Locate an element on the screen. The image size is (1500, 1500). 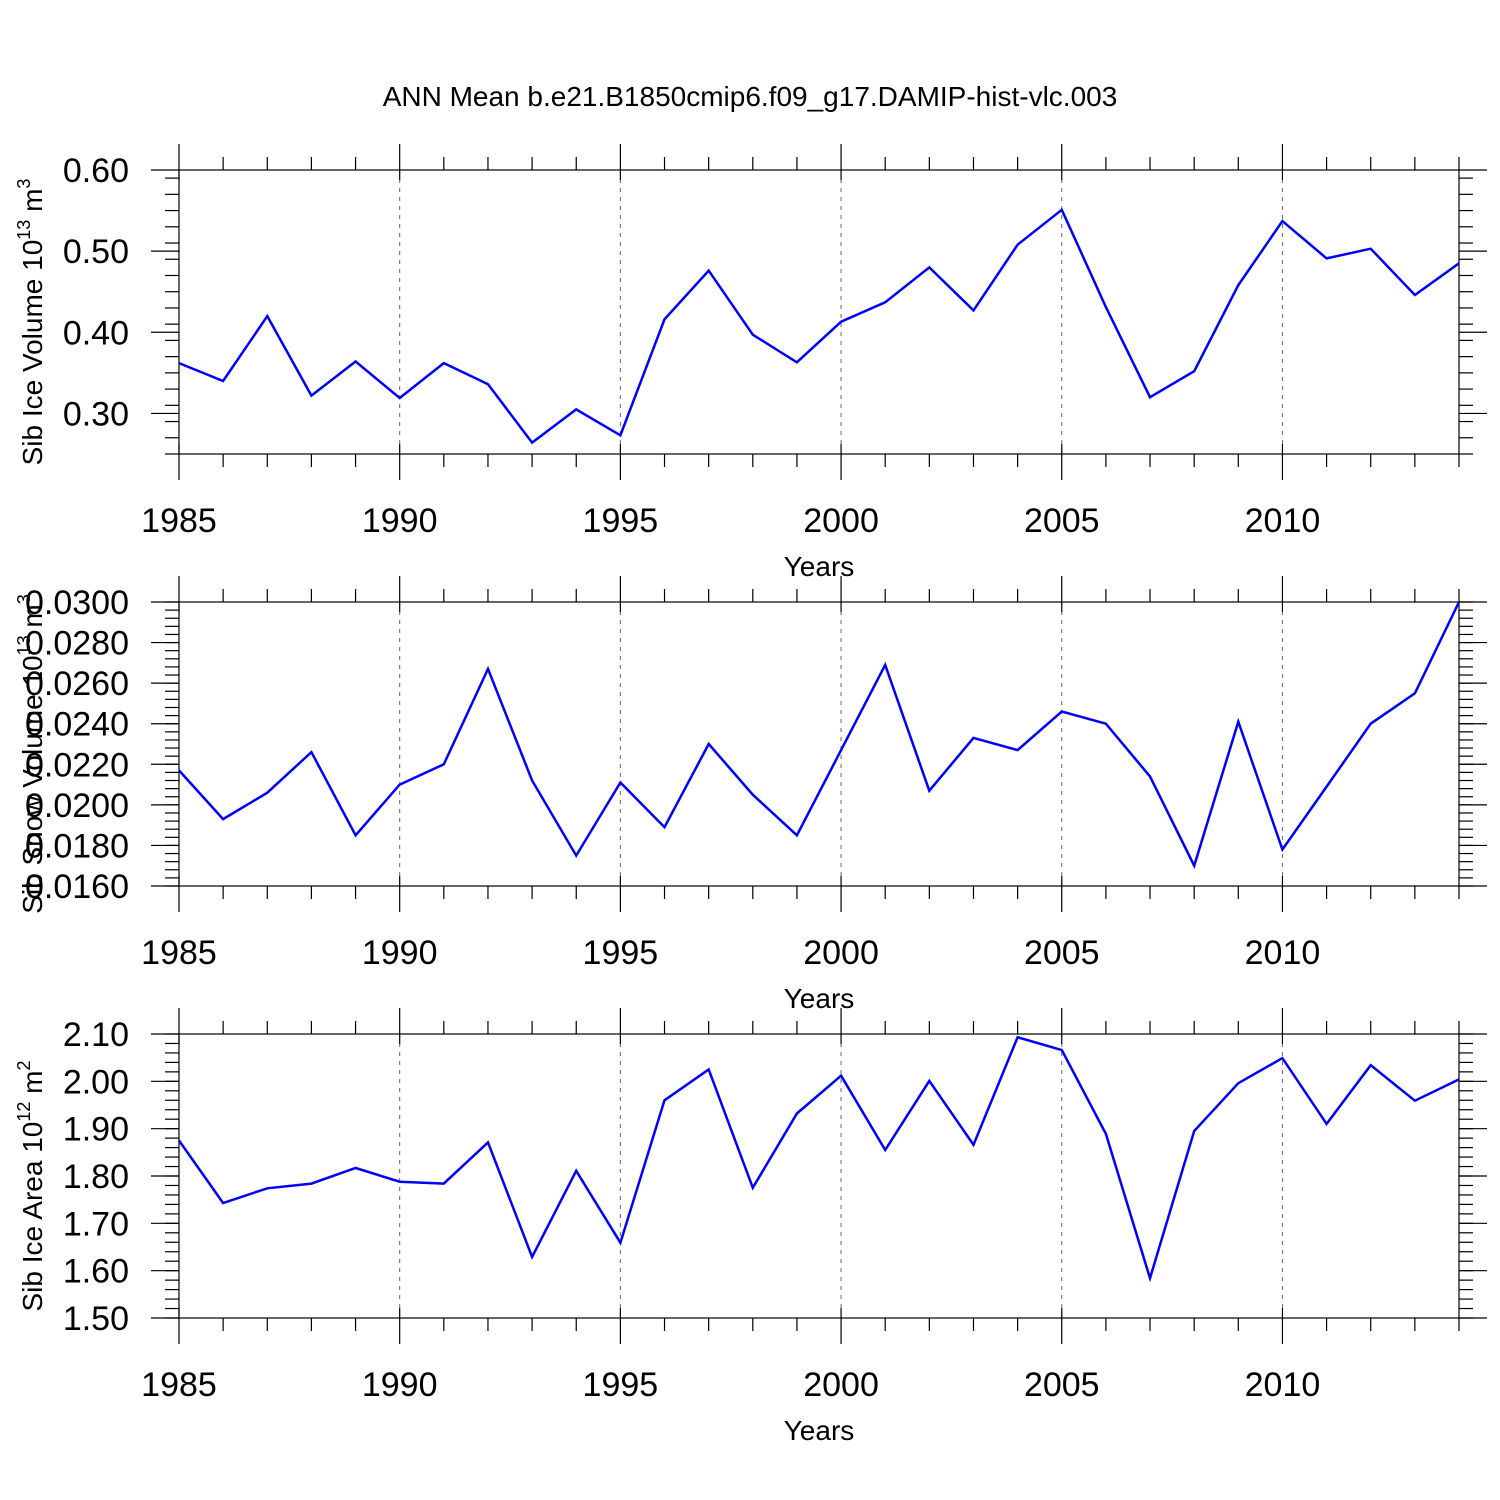
y-tick-label: 0.0200 is located at coordinates (77, 806).